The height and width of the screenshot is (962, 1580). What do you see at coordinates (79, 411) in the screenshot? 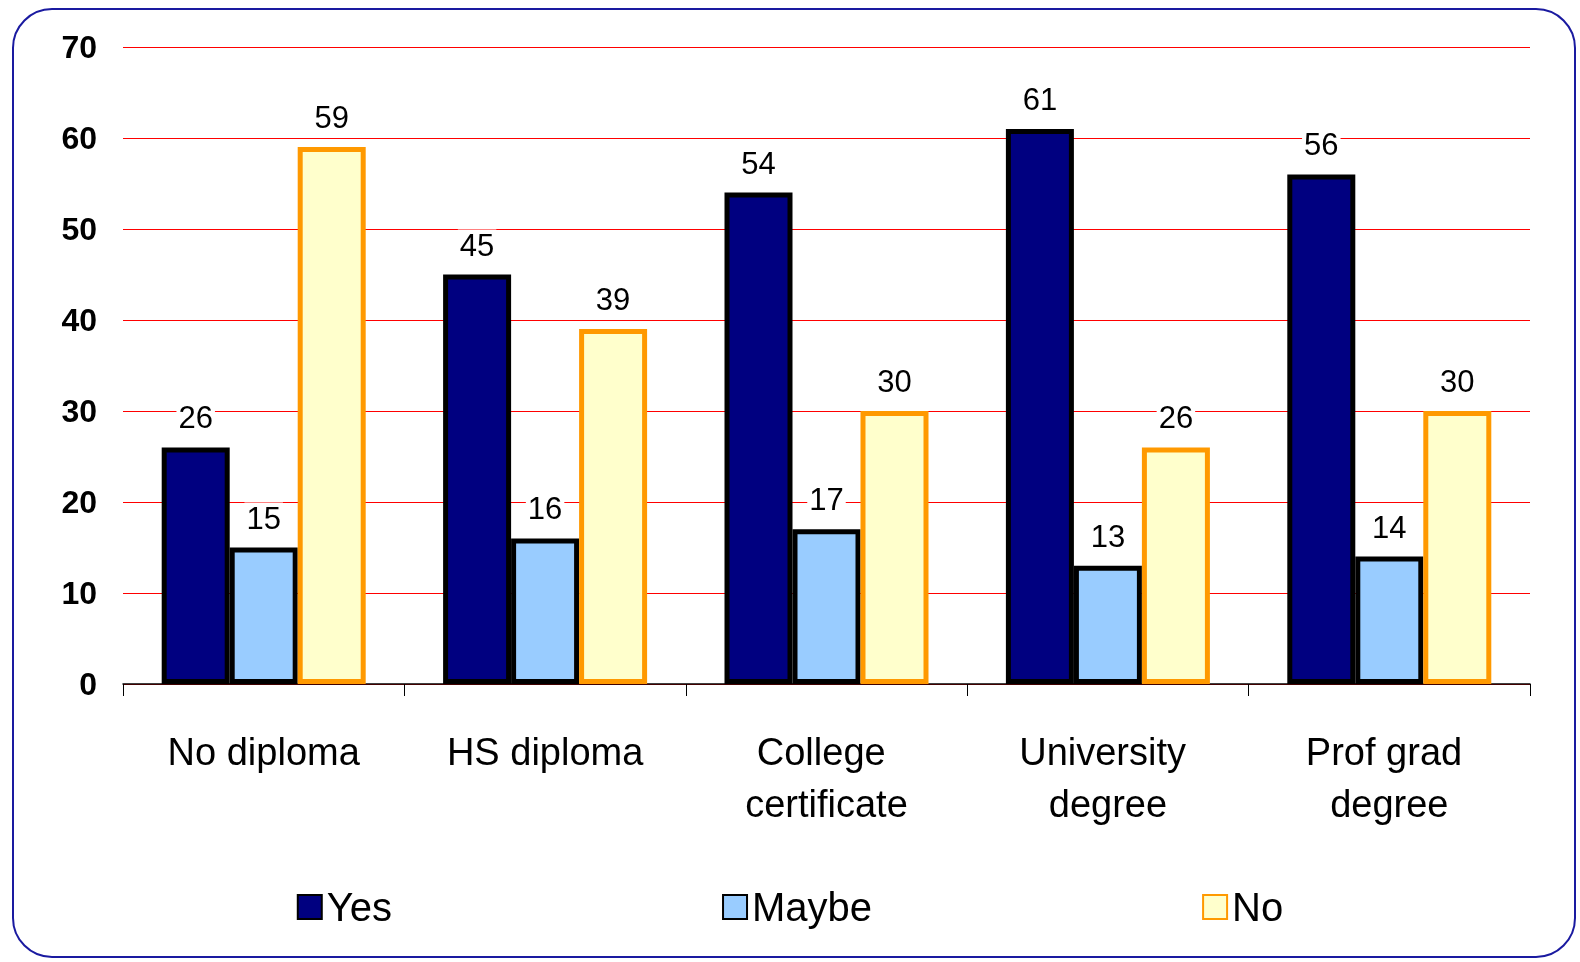
I see `y-tick-label: 30` at bounding box center [79, 411].